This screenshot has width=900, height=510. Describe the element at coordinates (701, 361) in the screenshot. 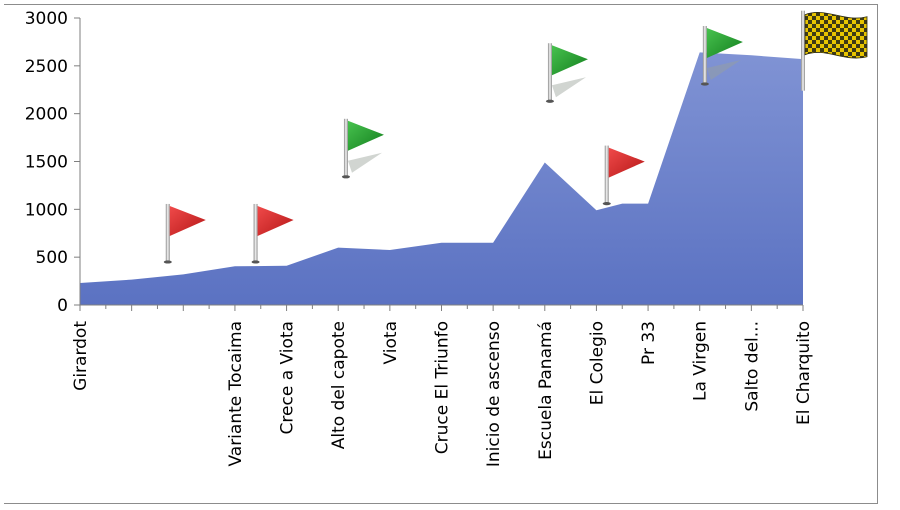

I see `x-category-label: La Virgen` at that location.